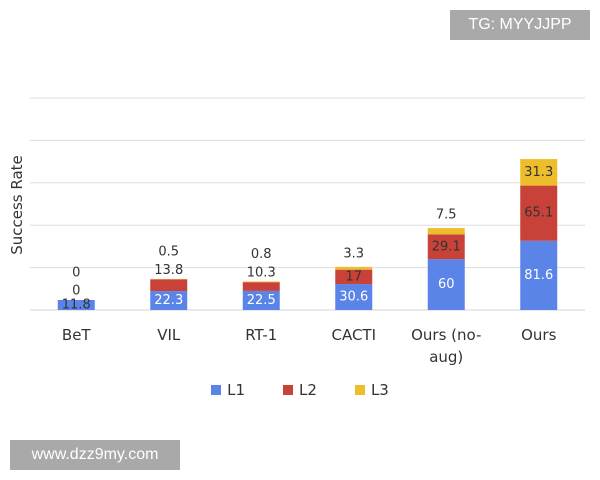 The width and height of the screenshot is (600, 480). What do you see at coordinates (261, 335) in the screenshot?
I see `x-tick-label: RT-1` at bounding box center [261, 335].